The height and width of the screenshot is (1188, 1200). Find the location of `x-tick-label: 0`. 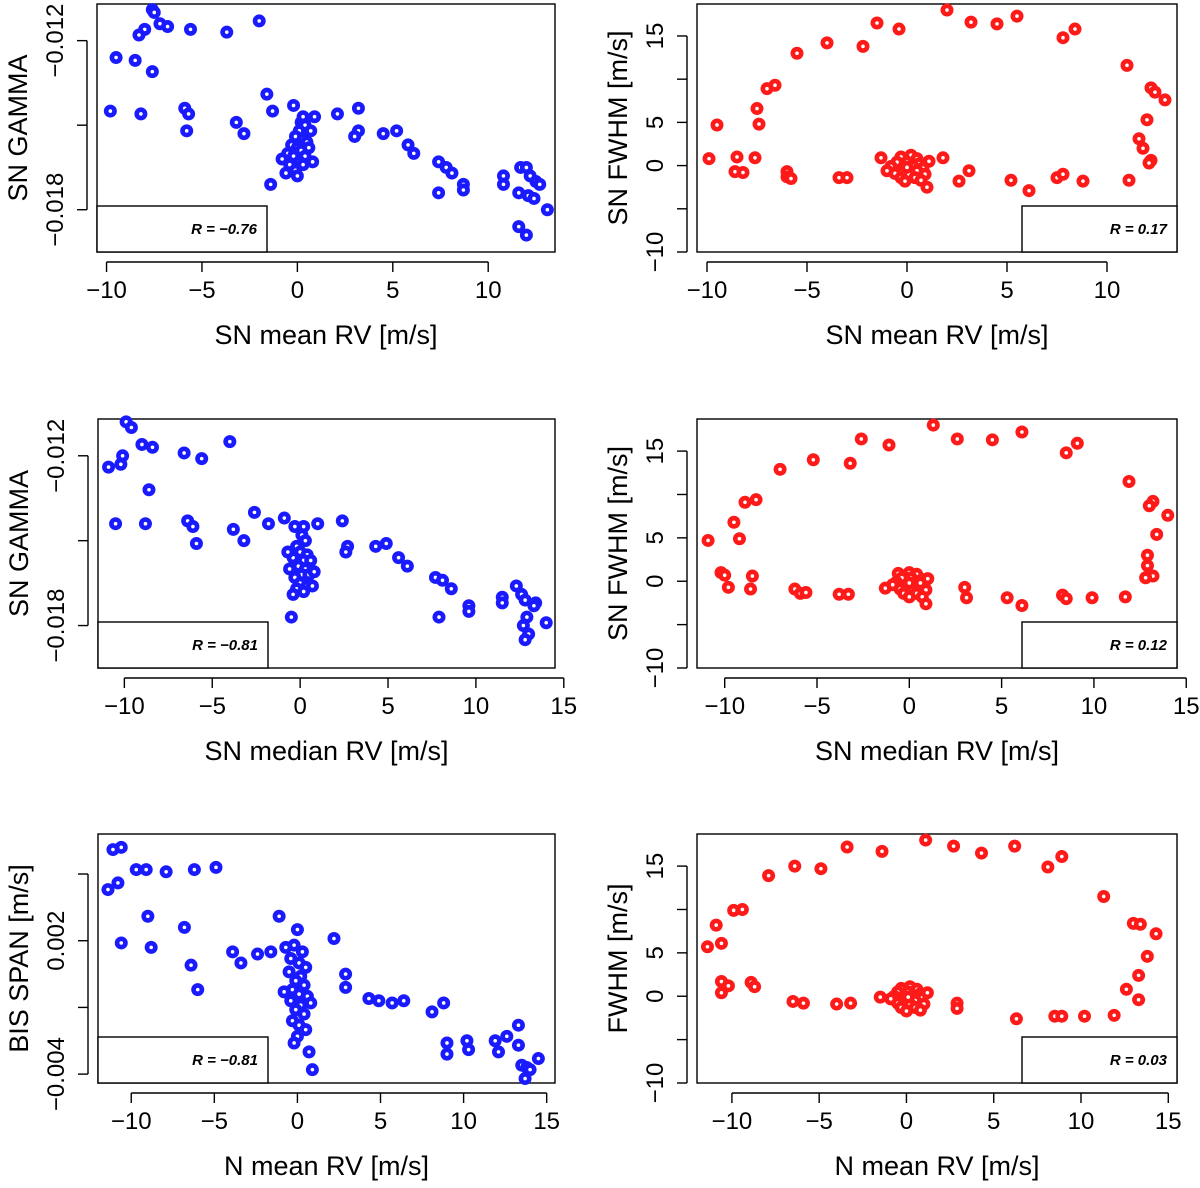

x-tick-label: 0 is located at coordinates (297, 290).